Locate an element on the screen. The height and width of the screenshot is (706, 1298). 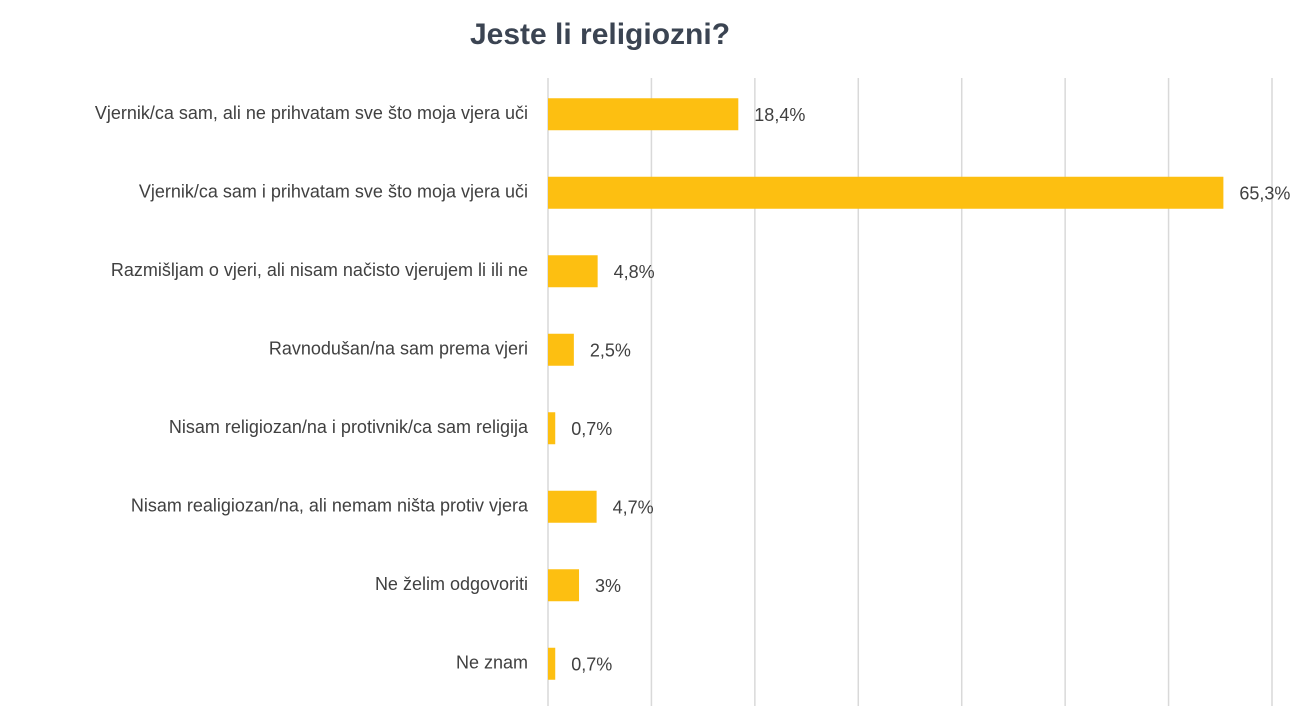
category-label: Ravnodušan/na sam prema vjeri is located at coordinates (398, 349).